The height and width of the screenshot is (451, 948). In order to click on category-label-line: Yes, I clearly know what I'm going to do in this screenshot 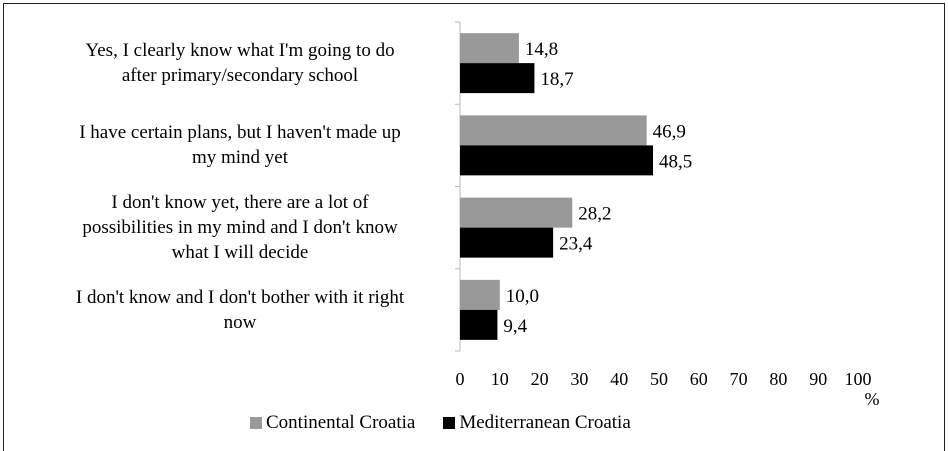, I will do `click(240, 51)`.